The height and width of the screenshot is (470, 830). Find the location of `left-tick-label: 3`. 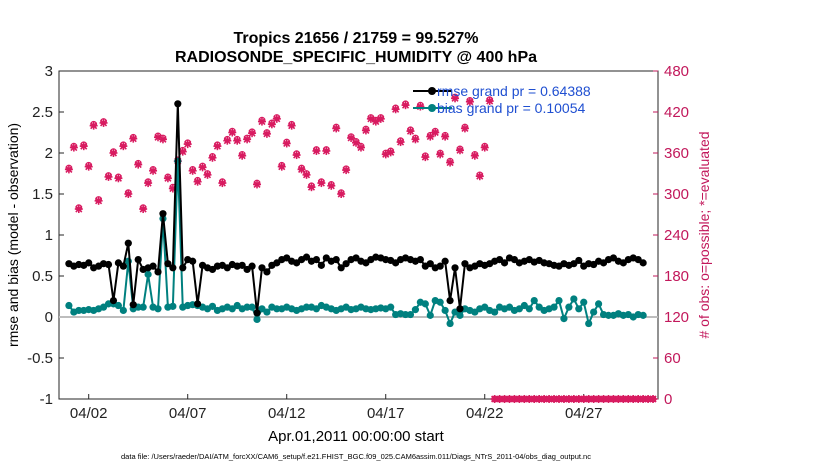

left-tick-label: 3 is located at coordinates (49, 71).